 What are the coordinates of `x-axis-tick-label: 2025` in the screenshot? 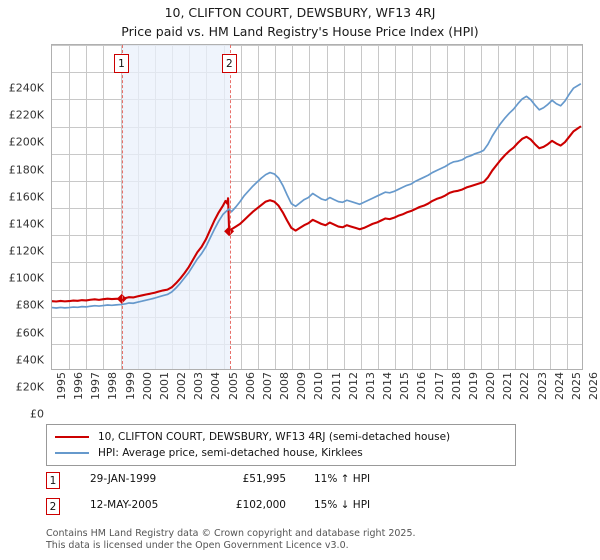 It's located at (576, 386).